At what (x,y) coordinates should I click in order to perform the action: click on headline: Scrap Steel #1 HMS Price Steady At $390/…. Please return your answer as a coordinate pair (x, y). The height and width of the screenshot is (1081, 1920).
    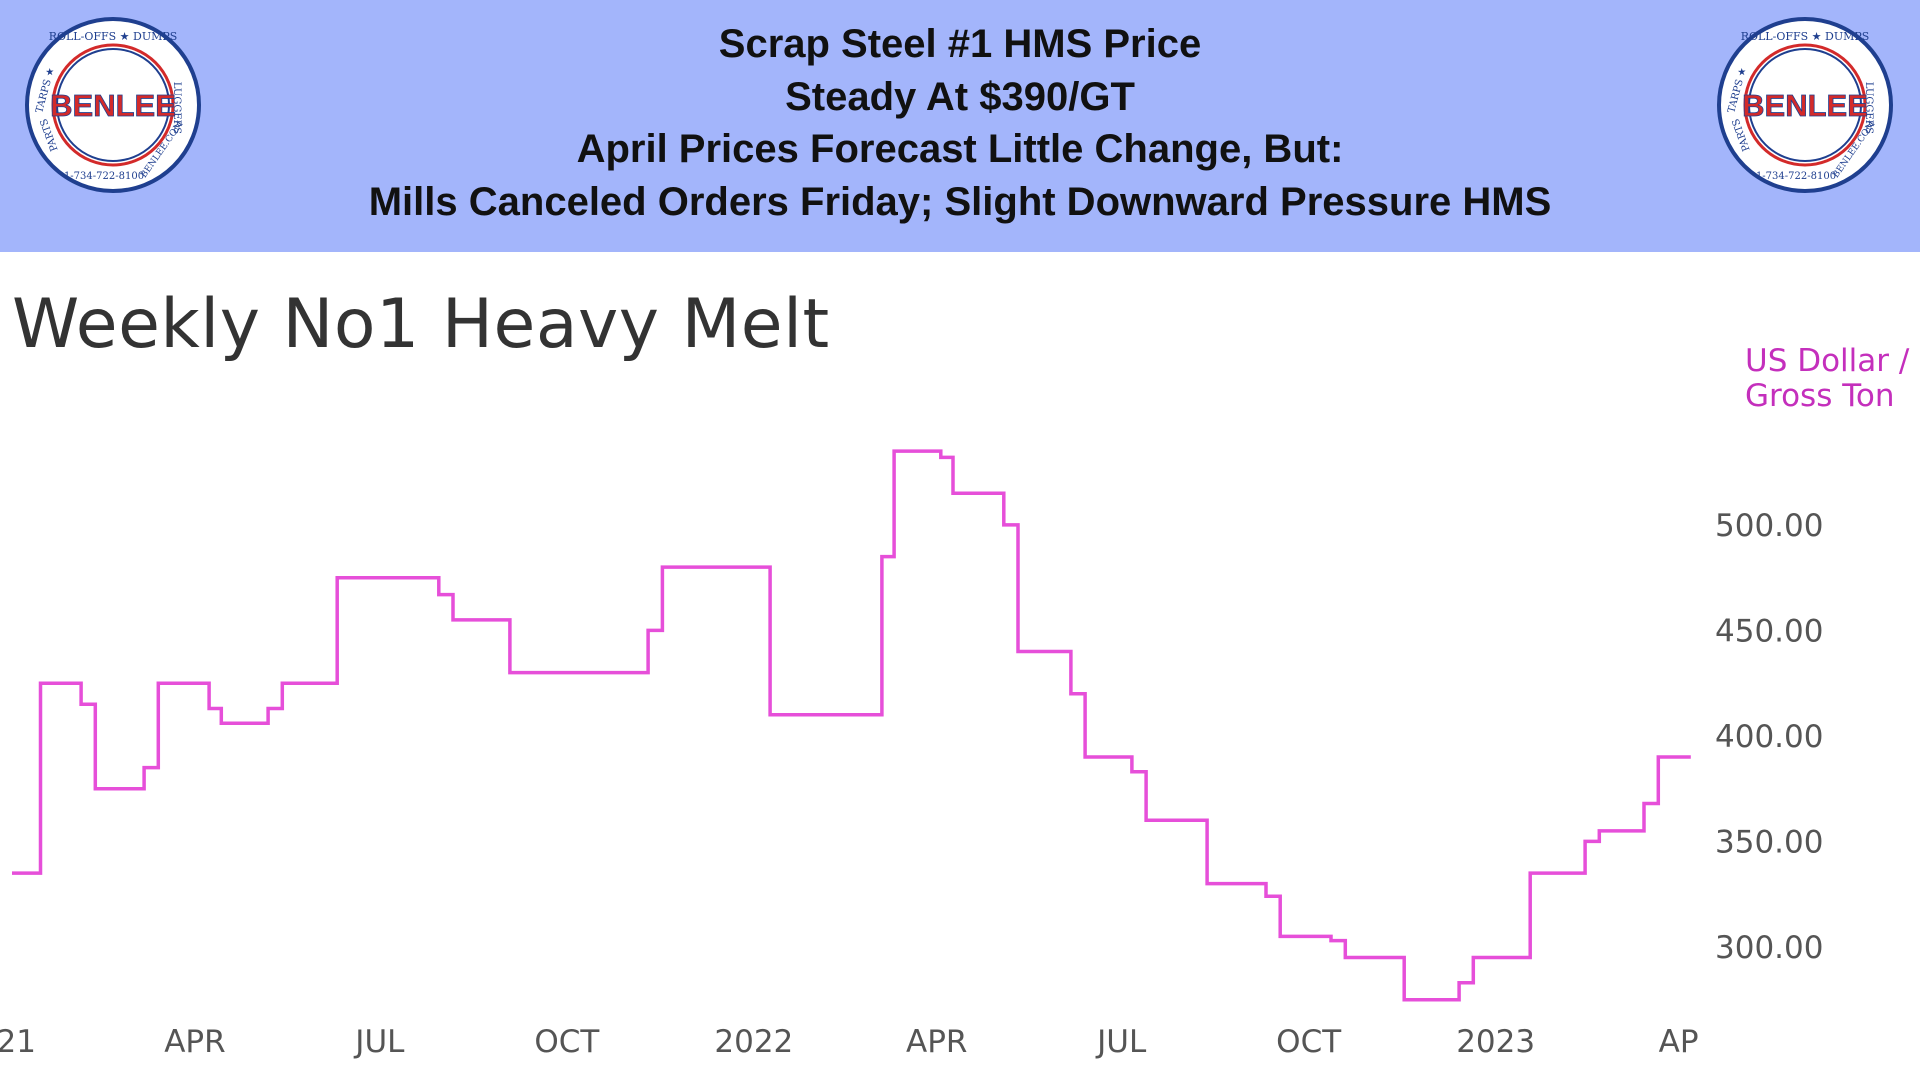
    Looking at the image, I should click on (960, 123).